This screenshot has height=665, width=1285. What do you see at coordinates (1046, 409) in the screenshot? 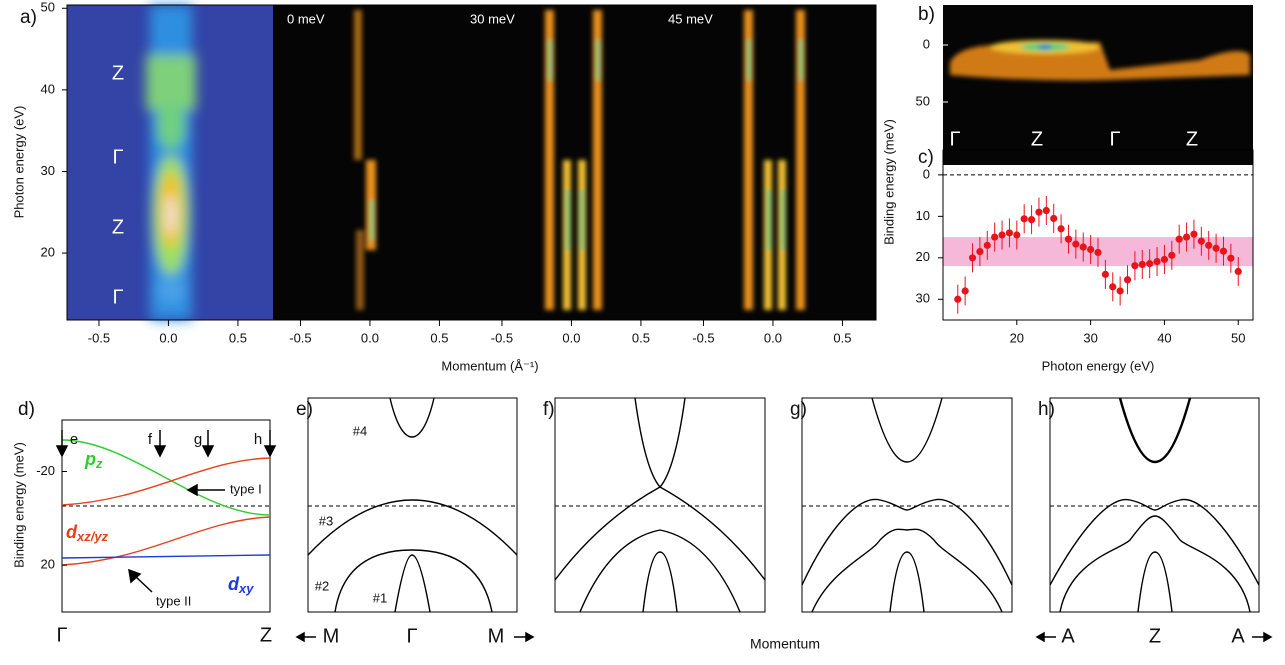
I see `panel-label: h)` at bounding box center [1046, 409].